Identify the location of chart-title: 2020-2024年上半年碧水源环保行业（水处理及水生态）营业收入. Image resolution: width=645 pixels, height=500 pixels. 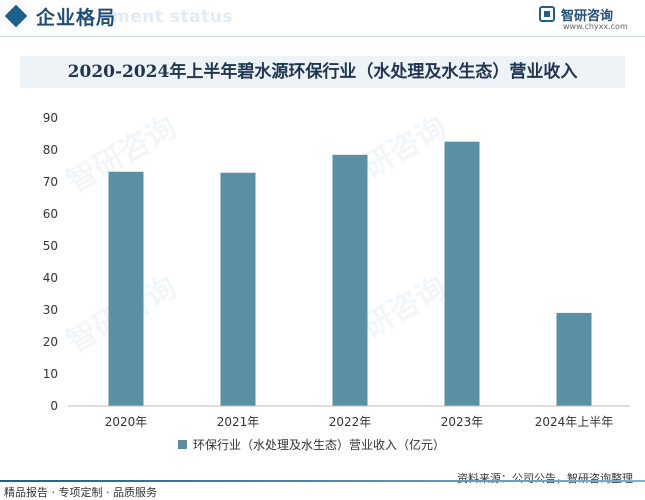
(322, 72).